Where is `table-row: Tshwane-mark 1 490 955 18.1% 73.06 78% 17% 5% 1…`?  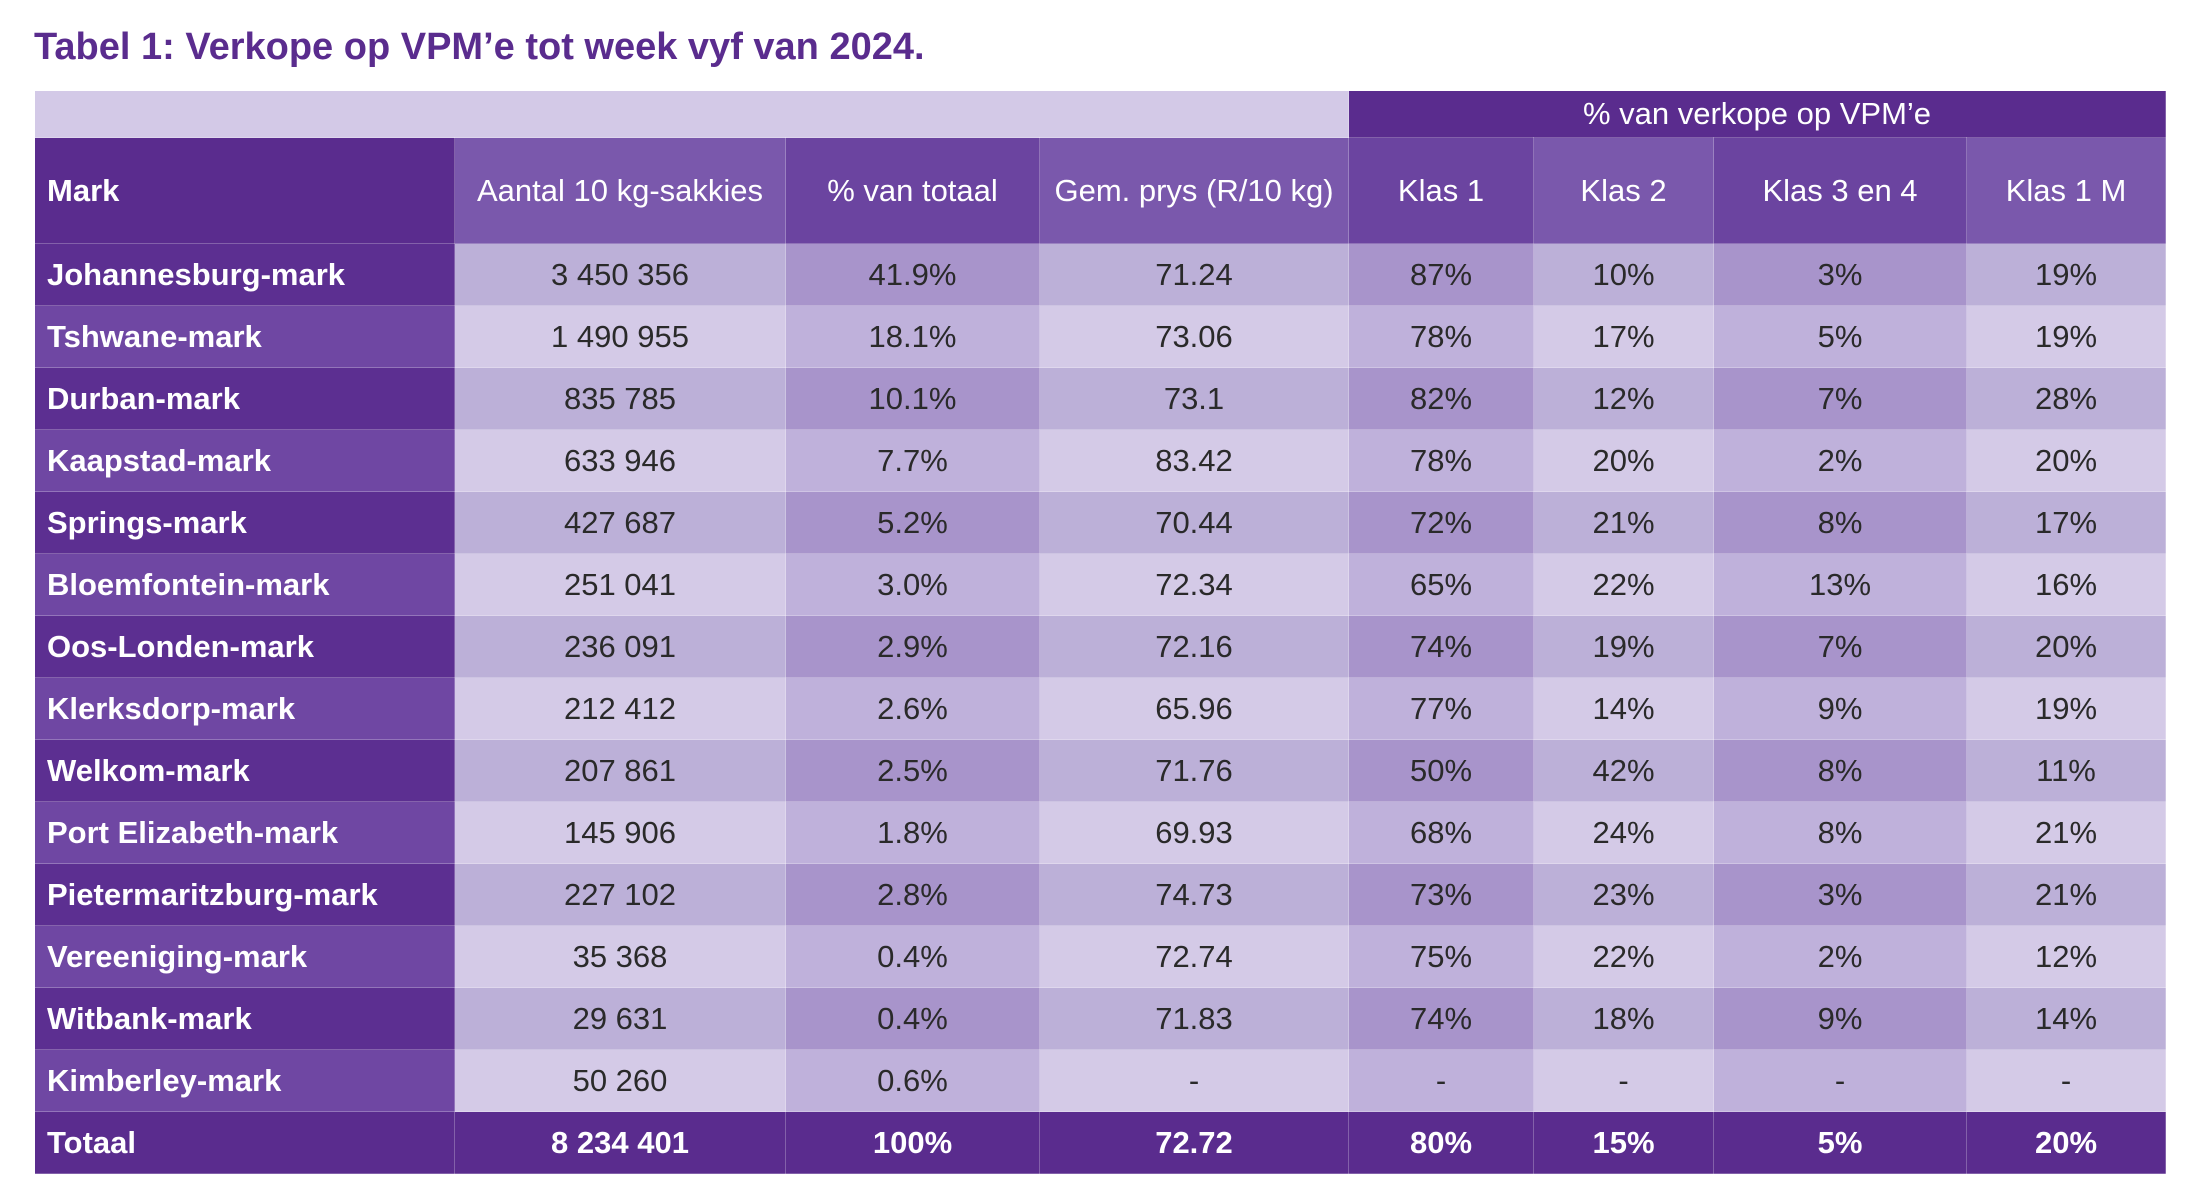
table-row: Tshwane-mark 1 490 955 18.1% 73.06 78% 17% 5% 1… is located at coordinates (1100, 336).